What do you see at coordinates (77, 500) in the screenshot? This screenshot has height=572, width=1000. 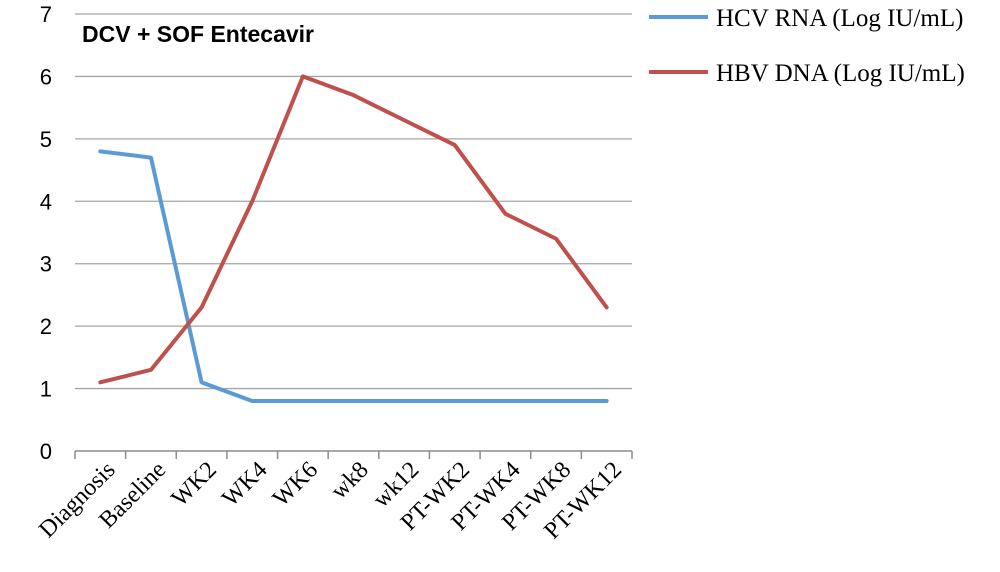 I see `x-tick-label: Diagnosis` at bounding box center [77, 500].